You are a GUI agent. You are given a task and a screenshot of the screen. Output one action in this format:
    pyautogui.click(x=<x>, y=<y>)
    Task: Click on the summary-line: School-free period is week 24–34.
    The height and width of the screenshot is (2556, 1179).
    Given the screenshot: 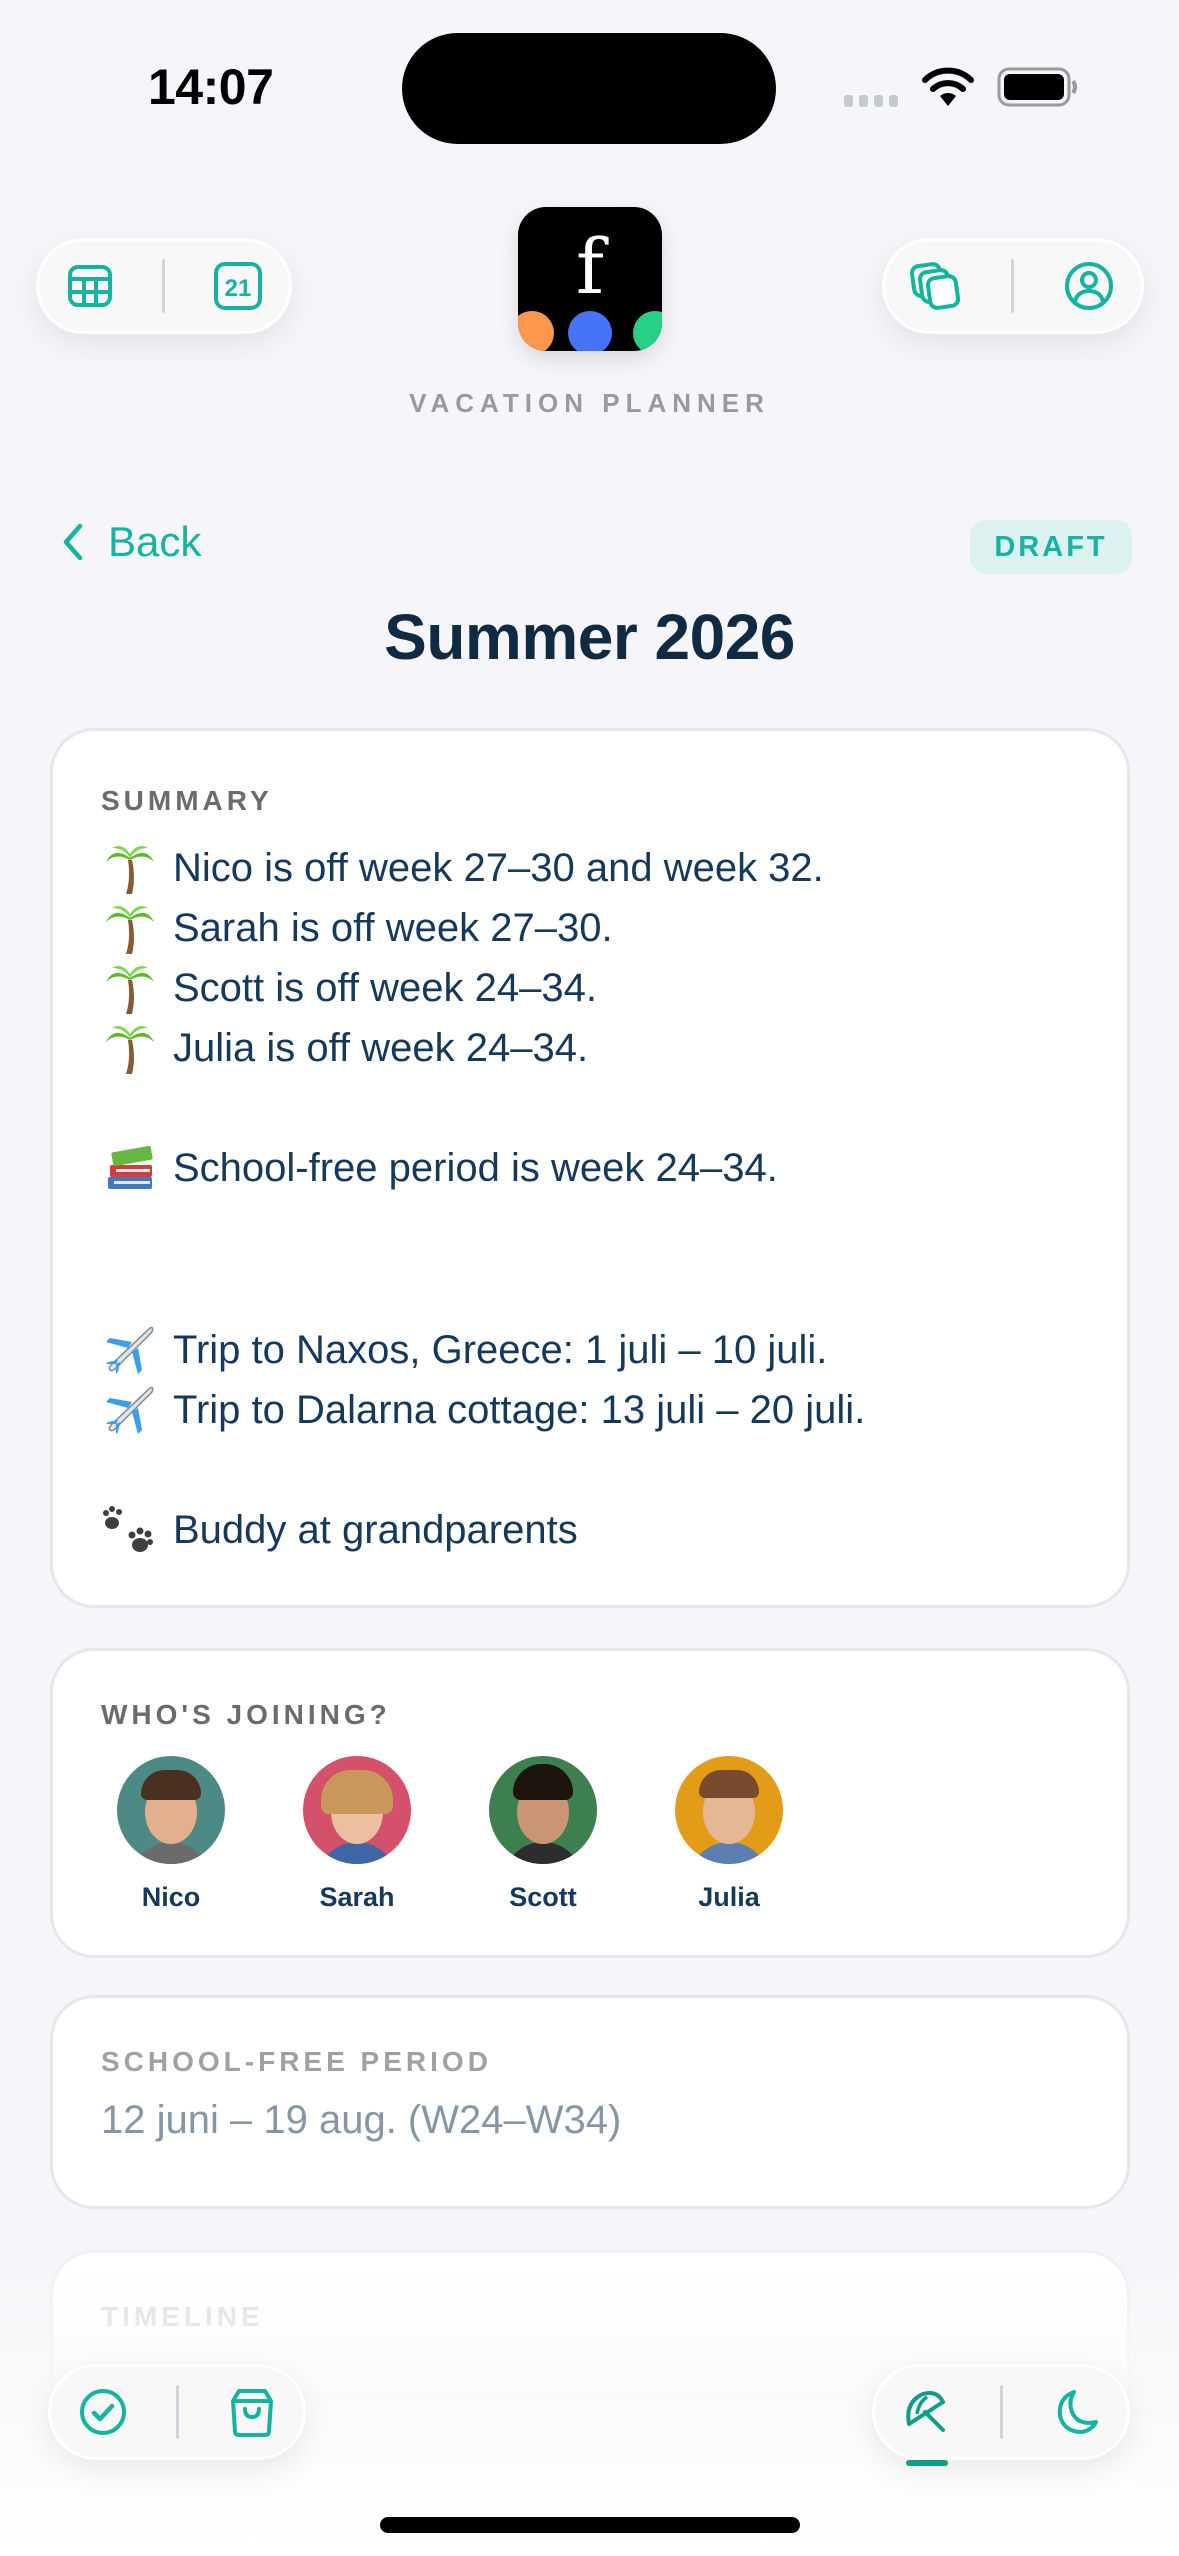 What is the action you would take?
    pyautogui.click(x=439, y=1168)
    